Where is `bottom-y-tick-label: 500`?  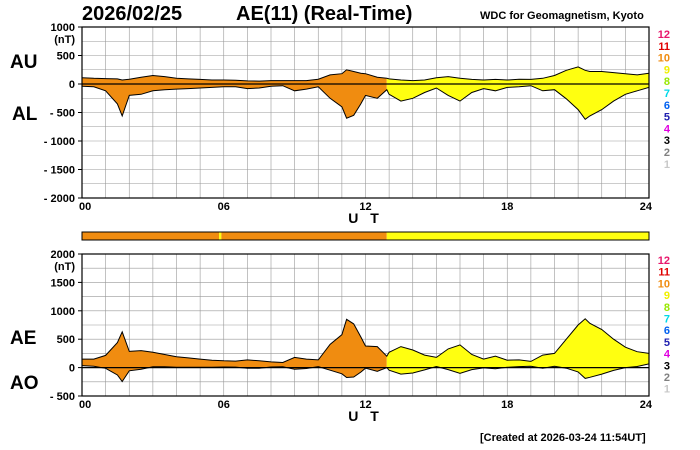 bottom-y-tick-label: 500 is located at coordinates (66, 340).